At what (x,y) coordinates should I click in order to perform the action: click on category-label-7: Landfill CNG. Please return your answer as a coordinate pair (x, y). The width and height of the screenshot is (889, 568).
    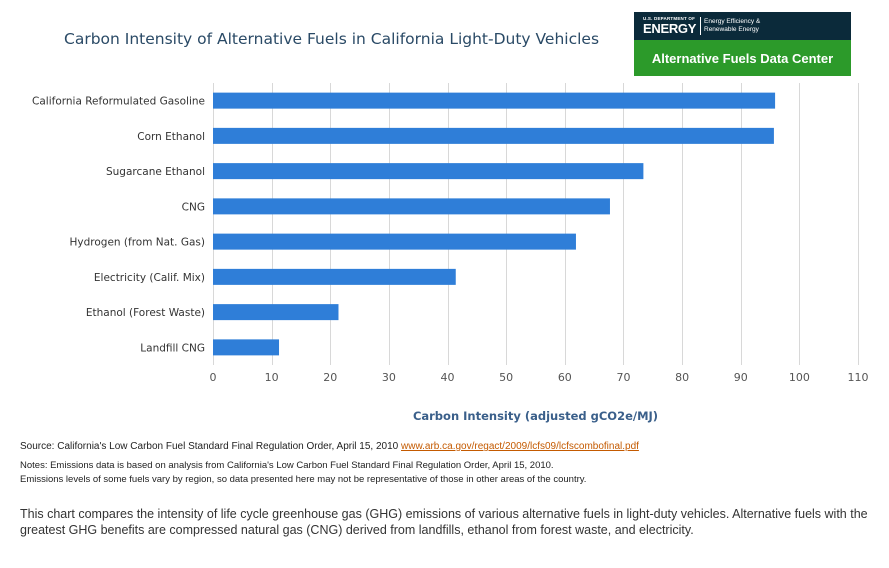
    Looking at the image, I should click on (172, 348).